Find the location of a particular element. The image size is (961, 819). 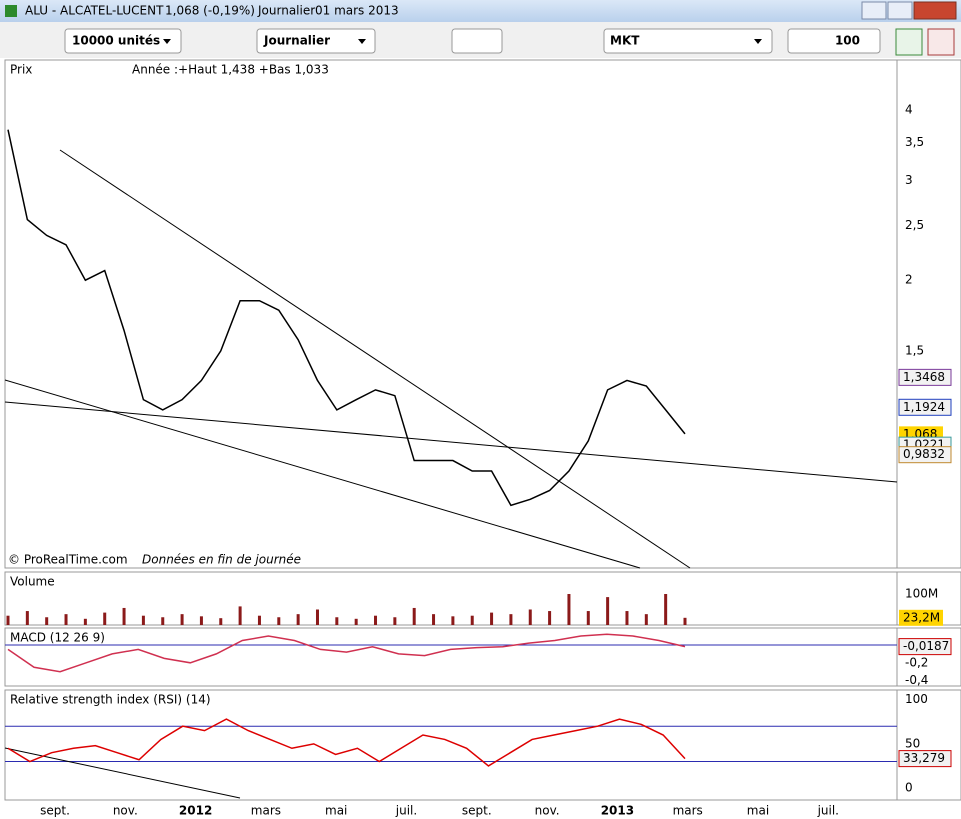

copyright-note: Données en fin de journée is located at coordinates (221, 560).